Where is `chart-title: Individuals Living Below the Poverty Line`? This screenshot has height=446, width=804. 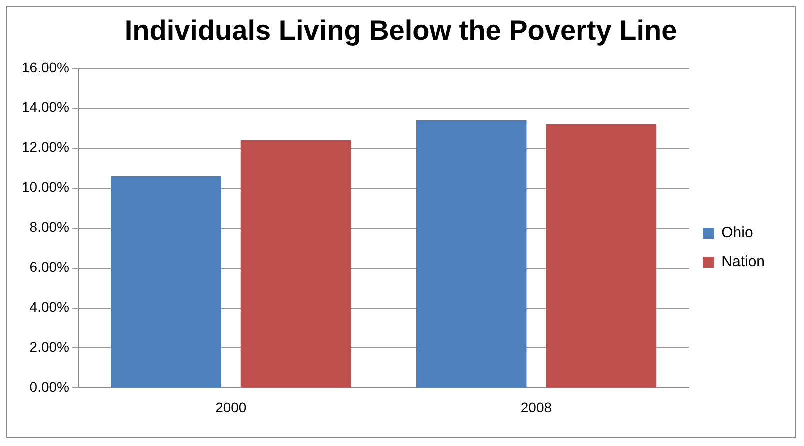
chart-title: Individuals Living Below the Poverty Line is located at coordinates (401, 31).